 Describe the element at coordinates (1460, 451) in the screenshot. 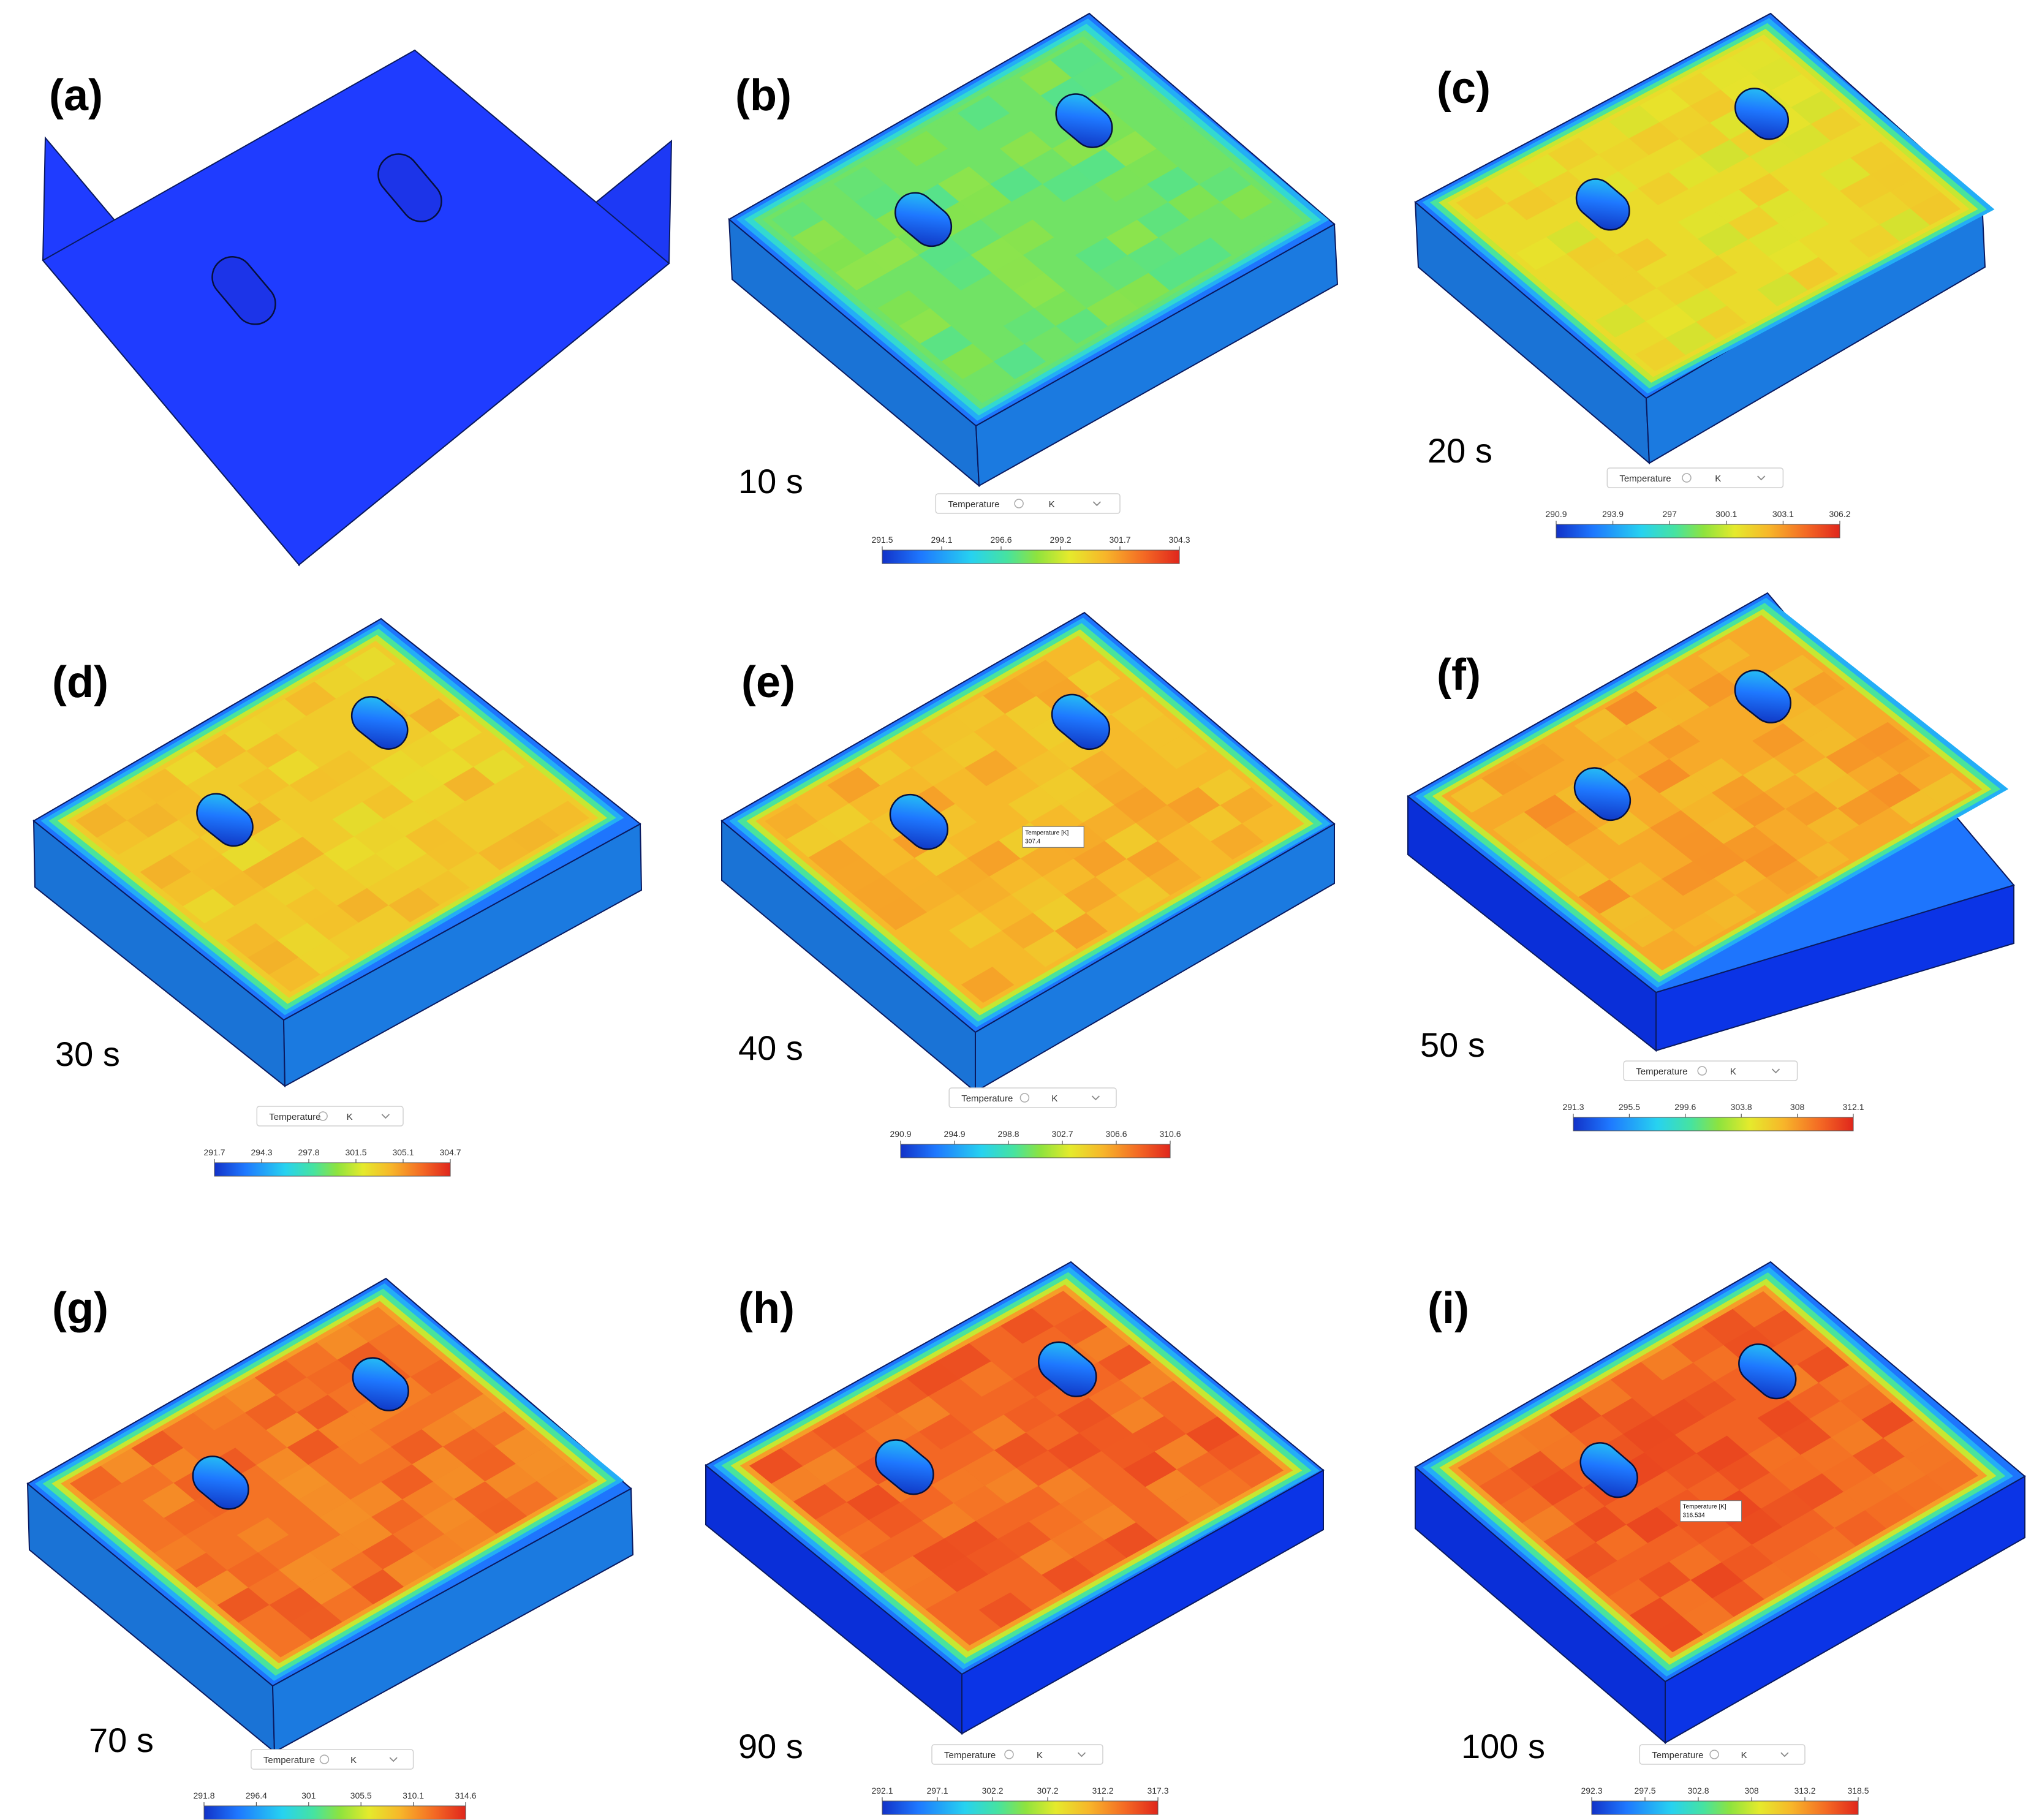

I see `time-label: 20 s` at that location.